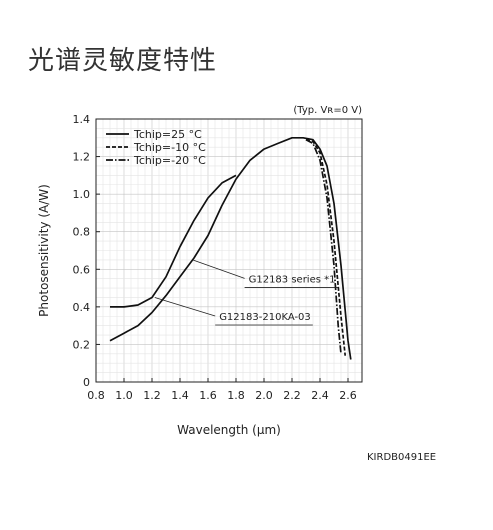 The image size is (493, 530). What do you see at coordinates (292, 279) in the screenshot?
I see `annotation-label: G12183 series *1` at bounding box center [292, 279].